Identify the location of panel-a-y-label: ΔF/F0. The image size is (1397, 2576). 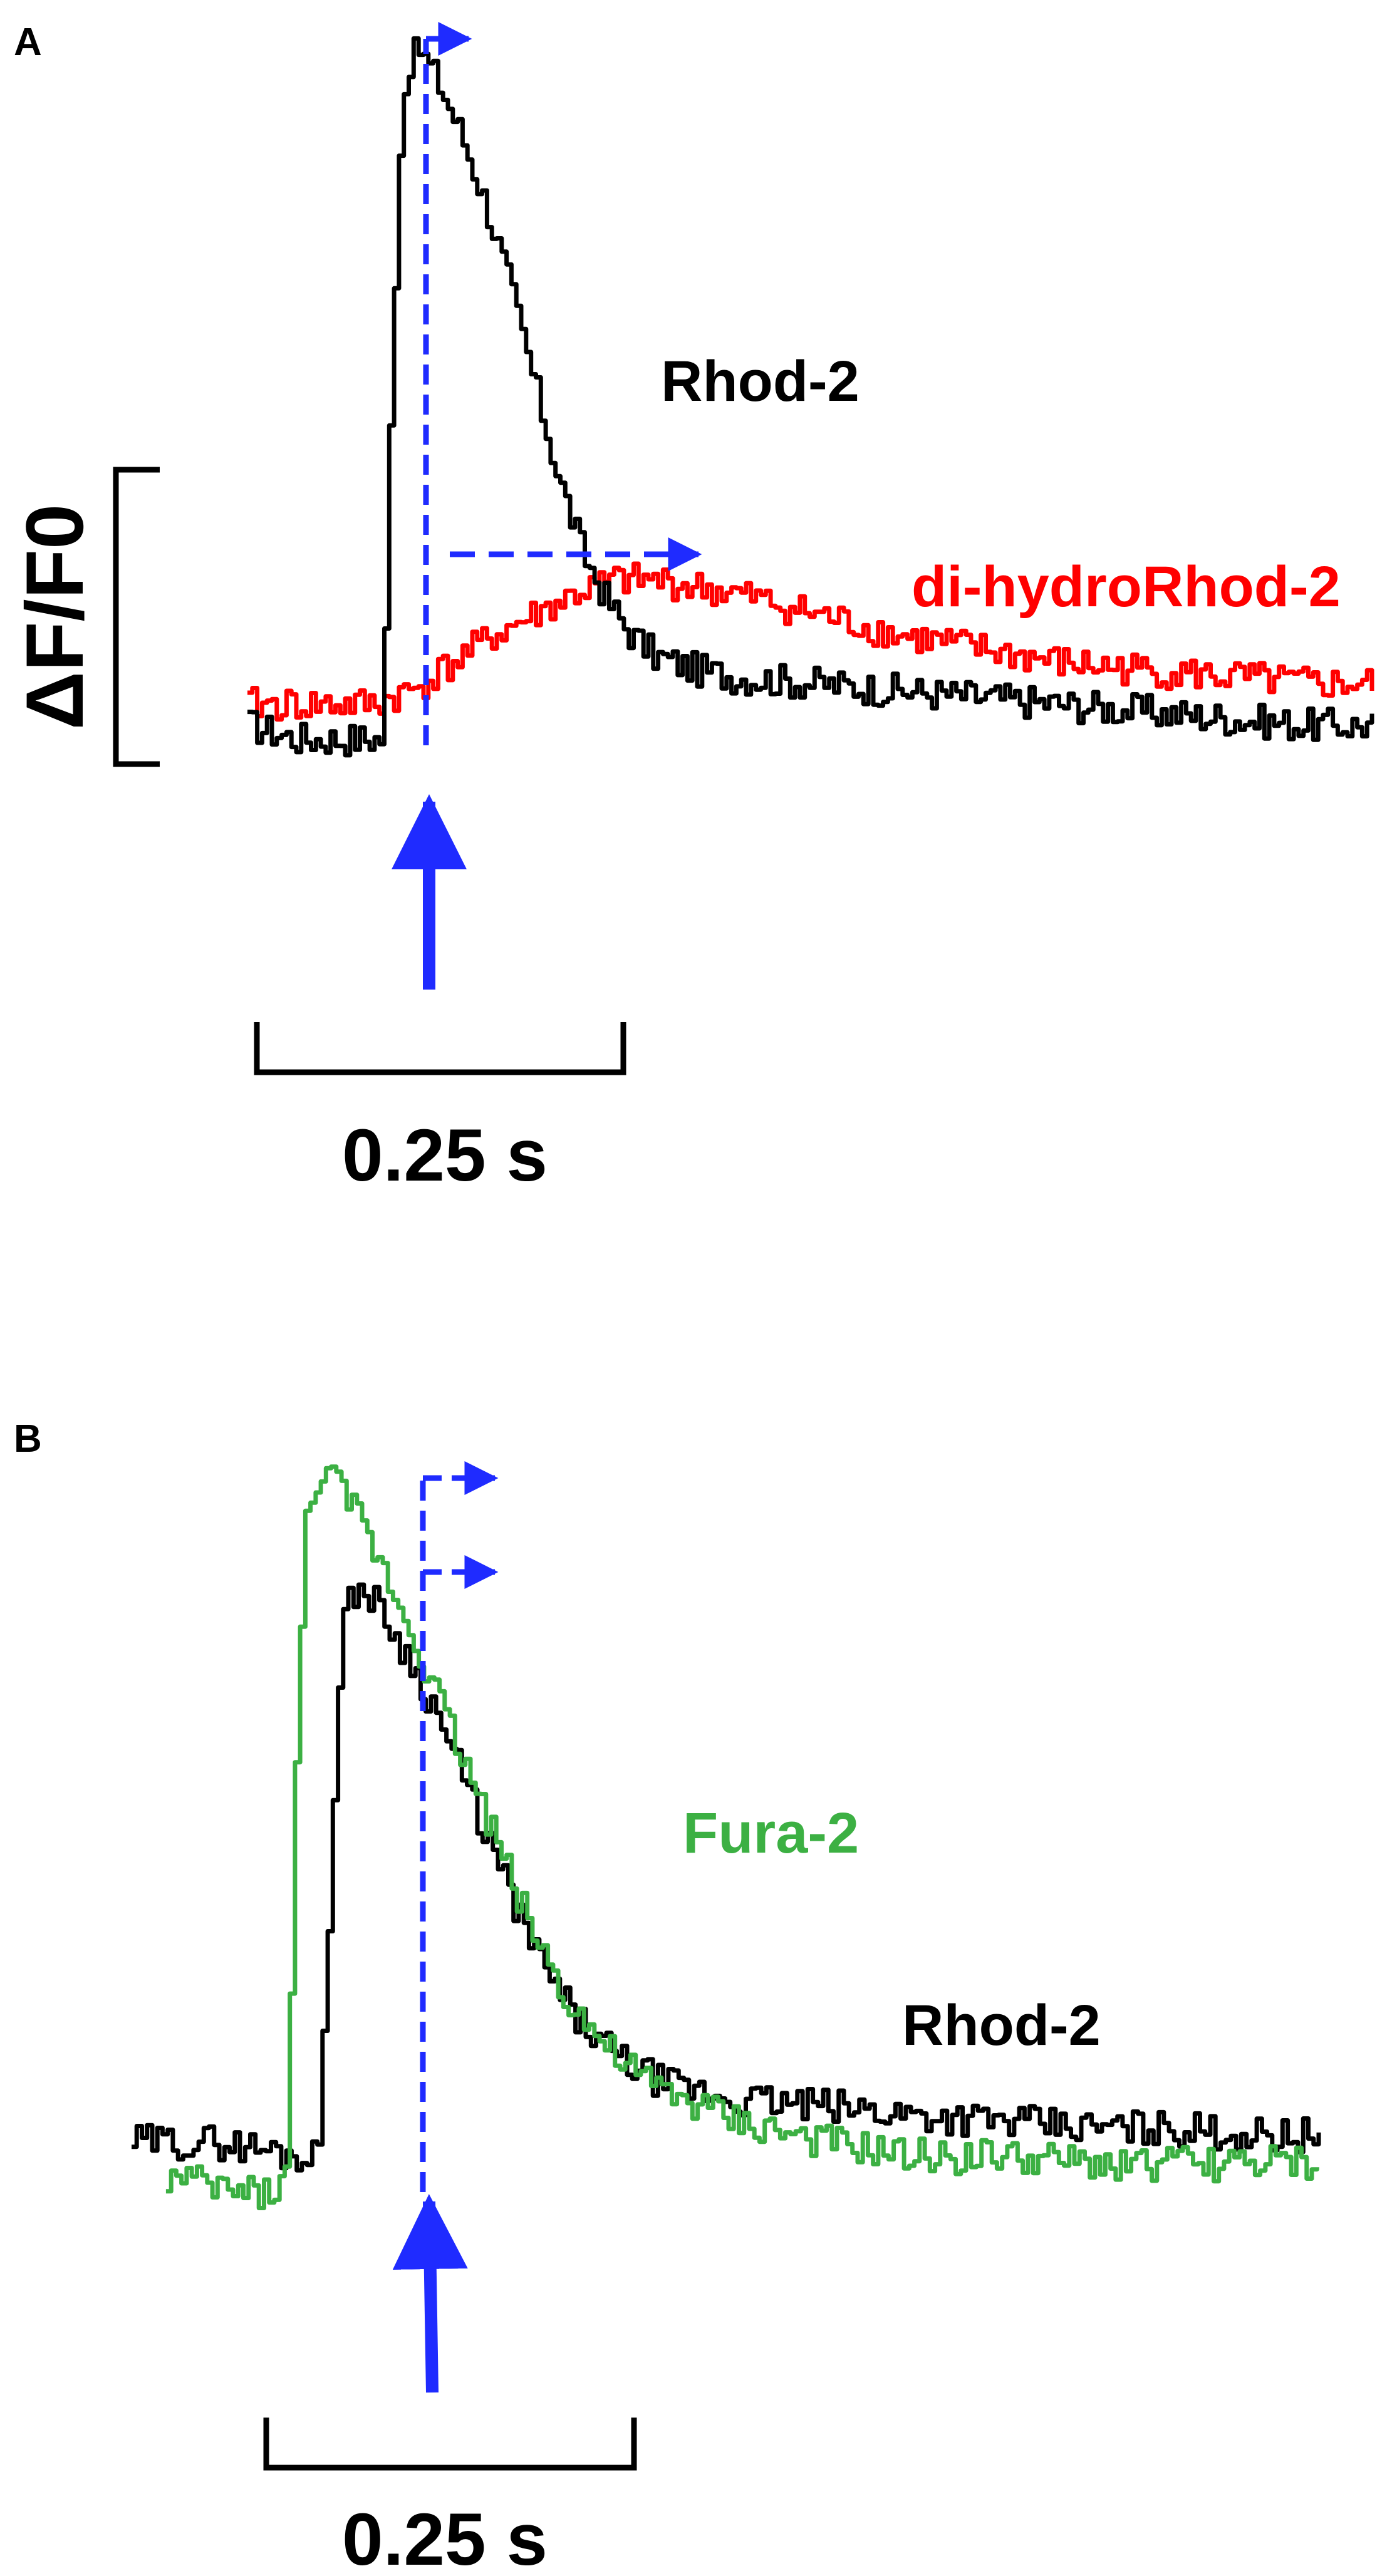
(54, 617).